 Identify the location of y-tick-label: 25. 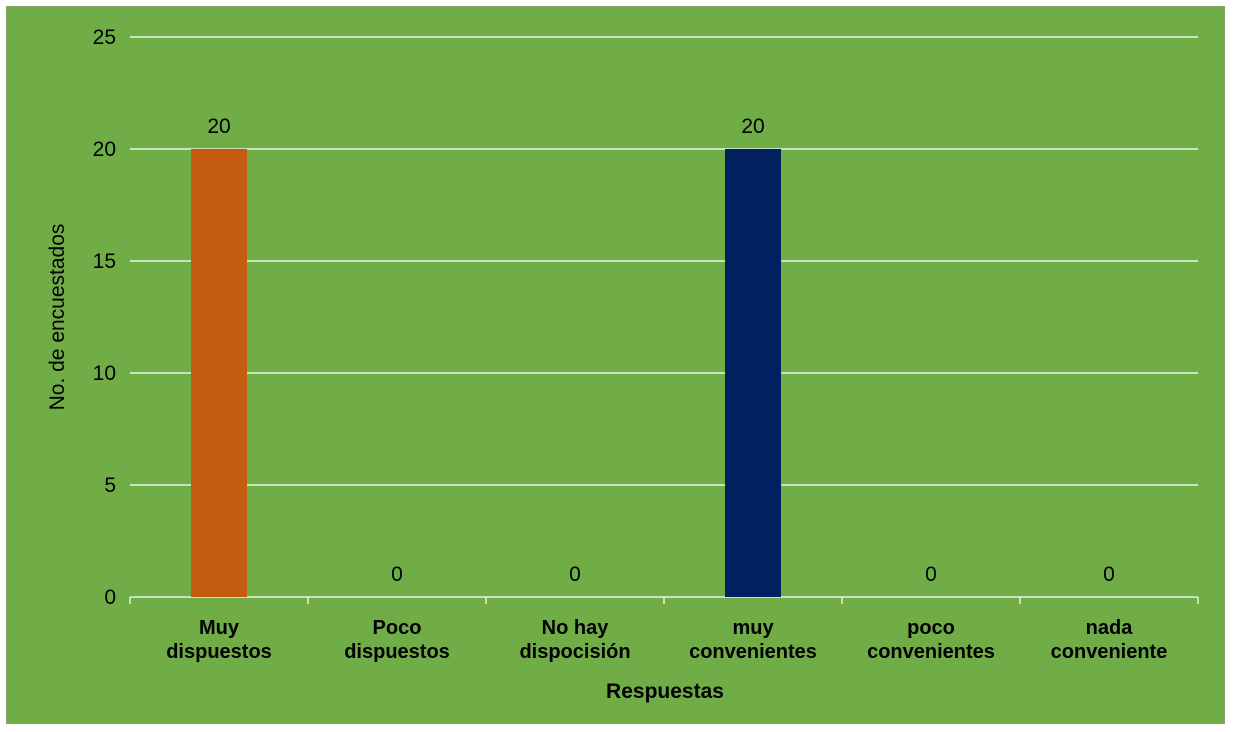
(104, 37).